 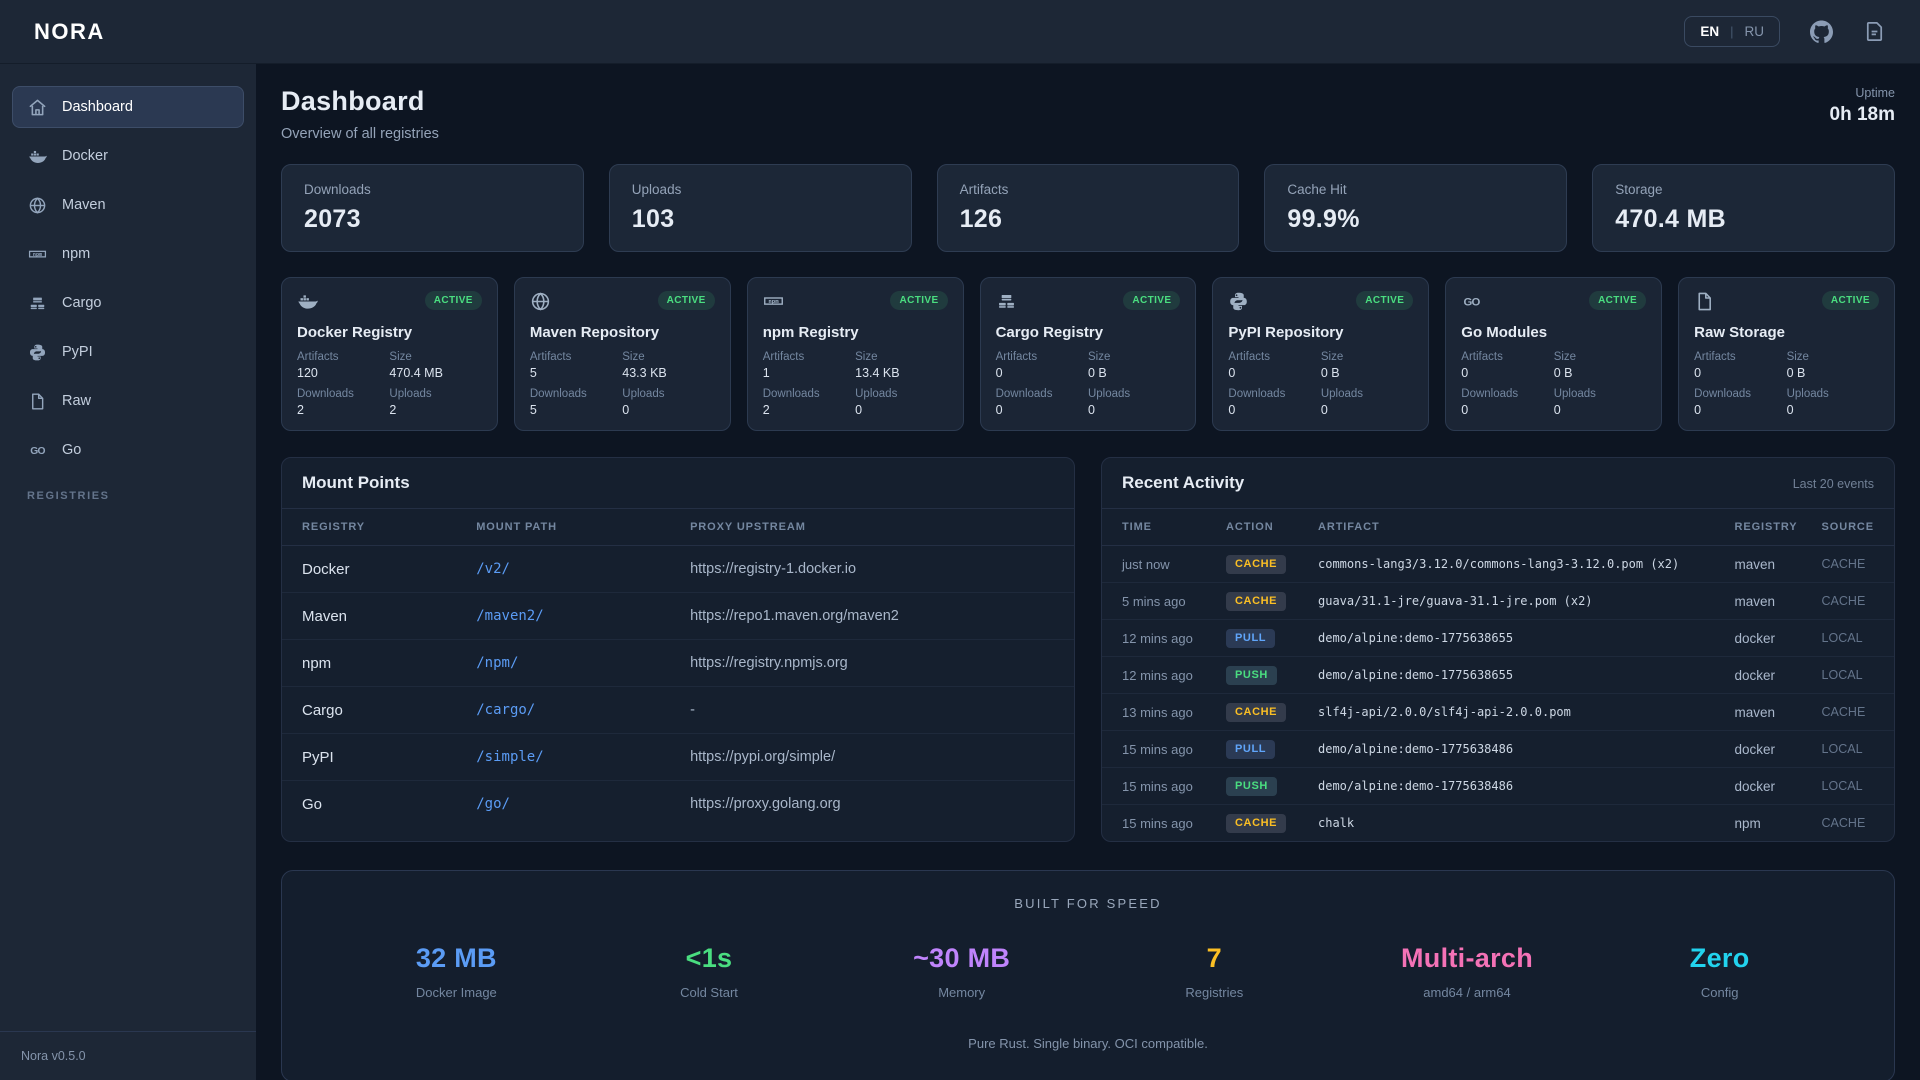 What do you see at coordinates (961, 971) in the screenshot?
I see `speed-item-memory: ~30 MB Memory` at bounding box center [961, 971].